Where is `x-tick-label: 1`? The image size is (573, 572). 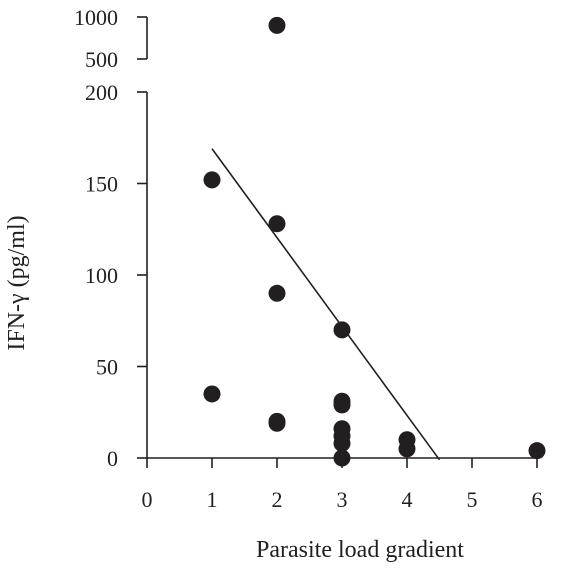
x-tick-label: 1 is located at coordinates (212, 499).